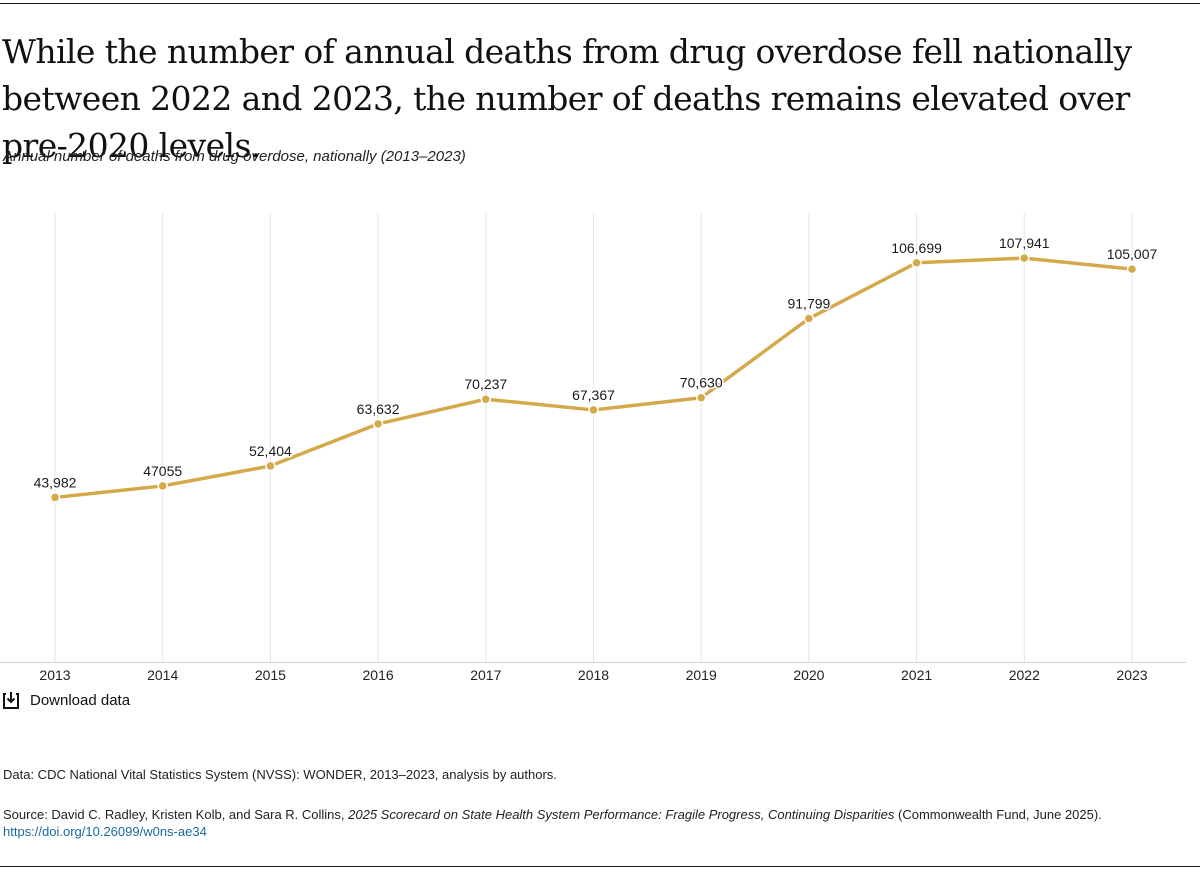  Describe the element at coordinates (1132, 254) in the screenshot. I see `data-label: 105,007` at that location.